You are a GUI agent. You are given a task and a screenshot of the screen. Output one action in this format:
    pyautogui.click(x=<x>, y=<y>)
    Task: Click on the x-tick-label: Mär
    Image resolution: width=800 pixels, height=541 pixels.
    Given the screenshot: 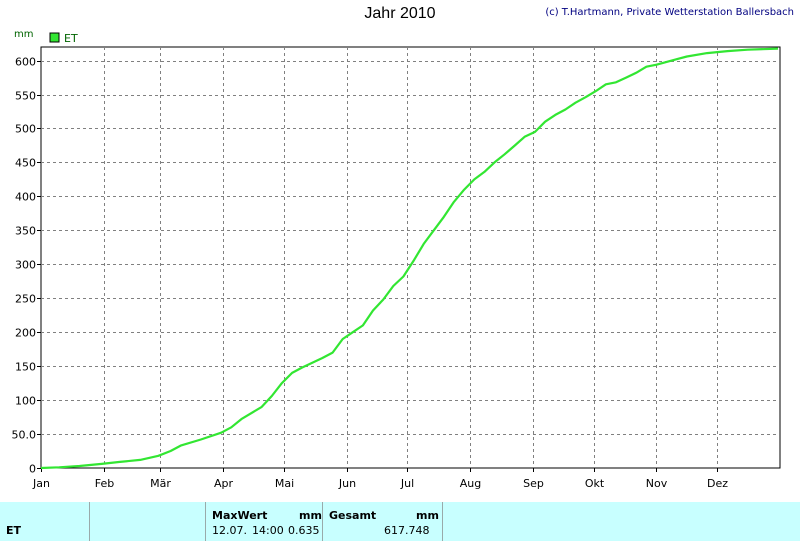 What is the action you would take?
    pyautogui.click(x=160, y=483)
    